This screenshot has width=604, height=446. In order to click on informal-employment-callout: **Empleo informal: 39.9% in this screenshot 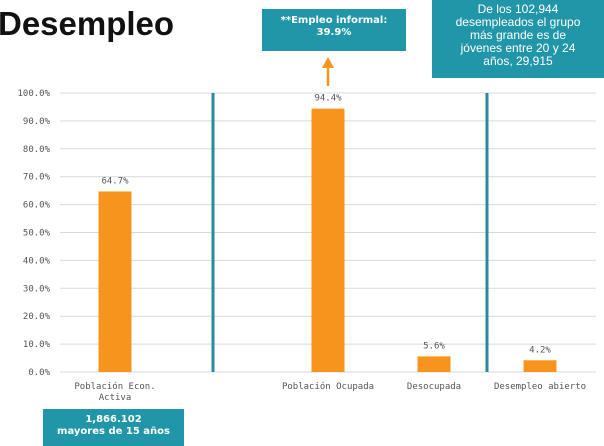, I will do `click(334, 30)`.